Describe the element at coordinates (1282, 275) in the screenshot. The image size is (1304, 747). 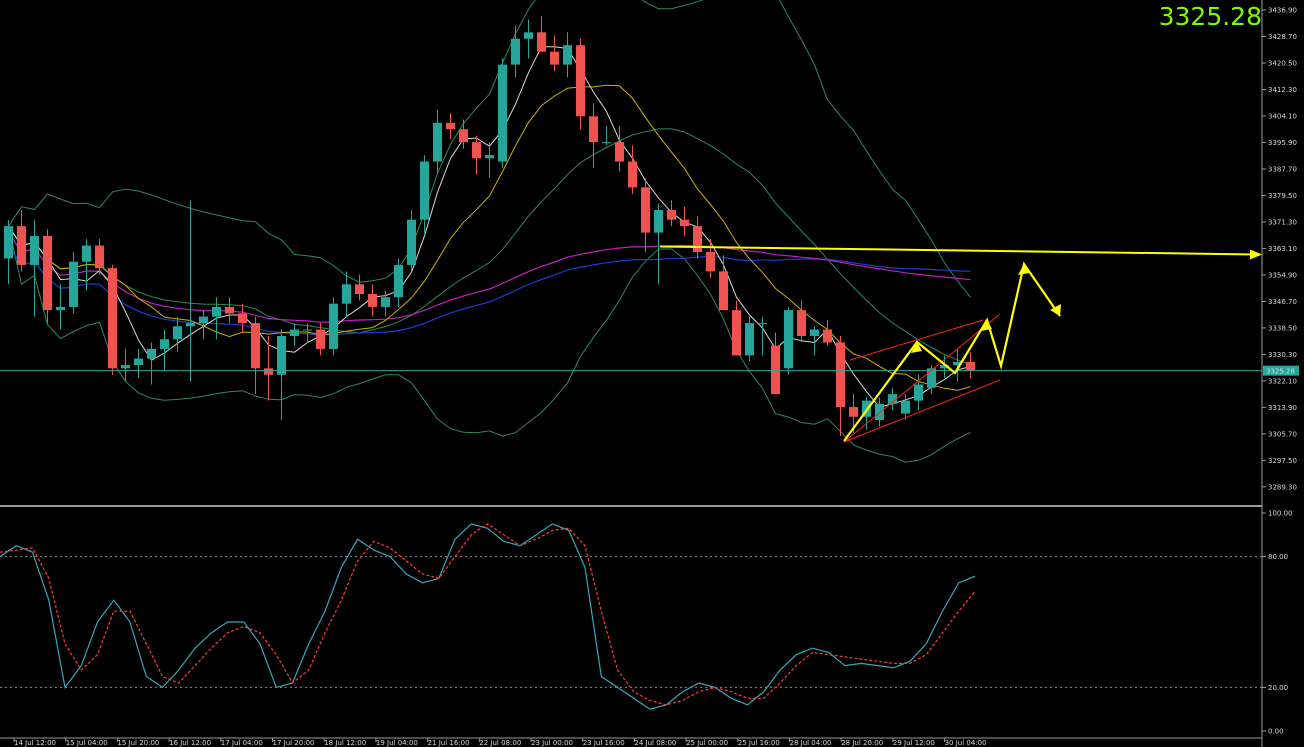
I see `y-tick-label: 3354.90` at that location.